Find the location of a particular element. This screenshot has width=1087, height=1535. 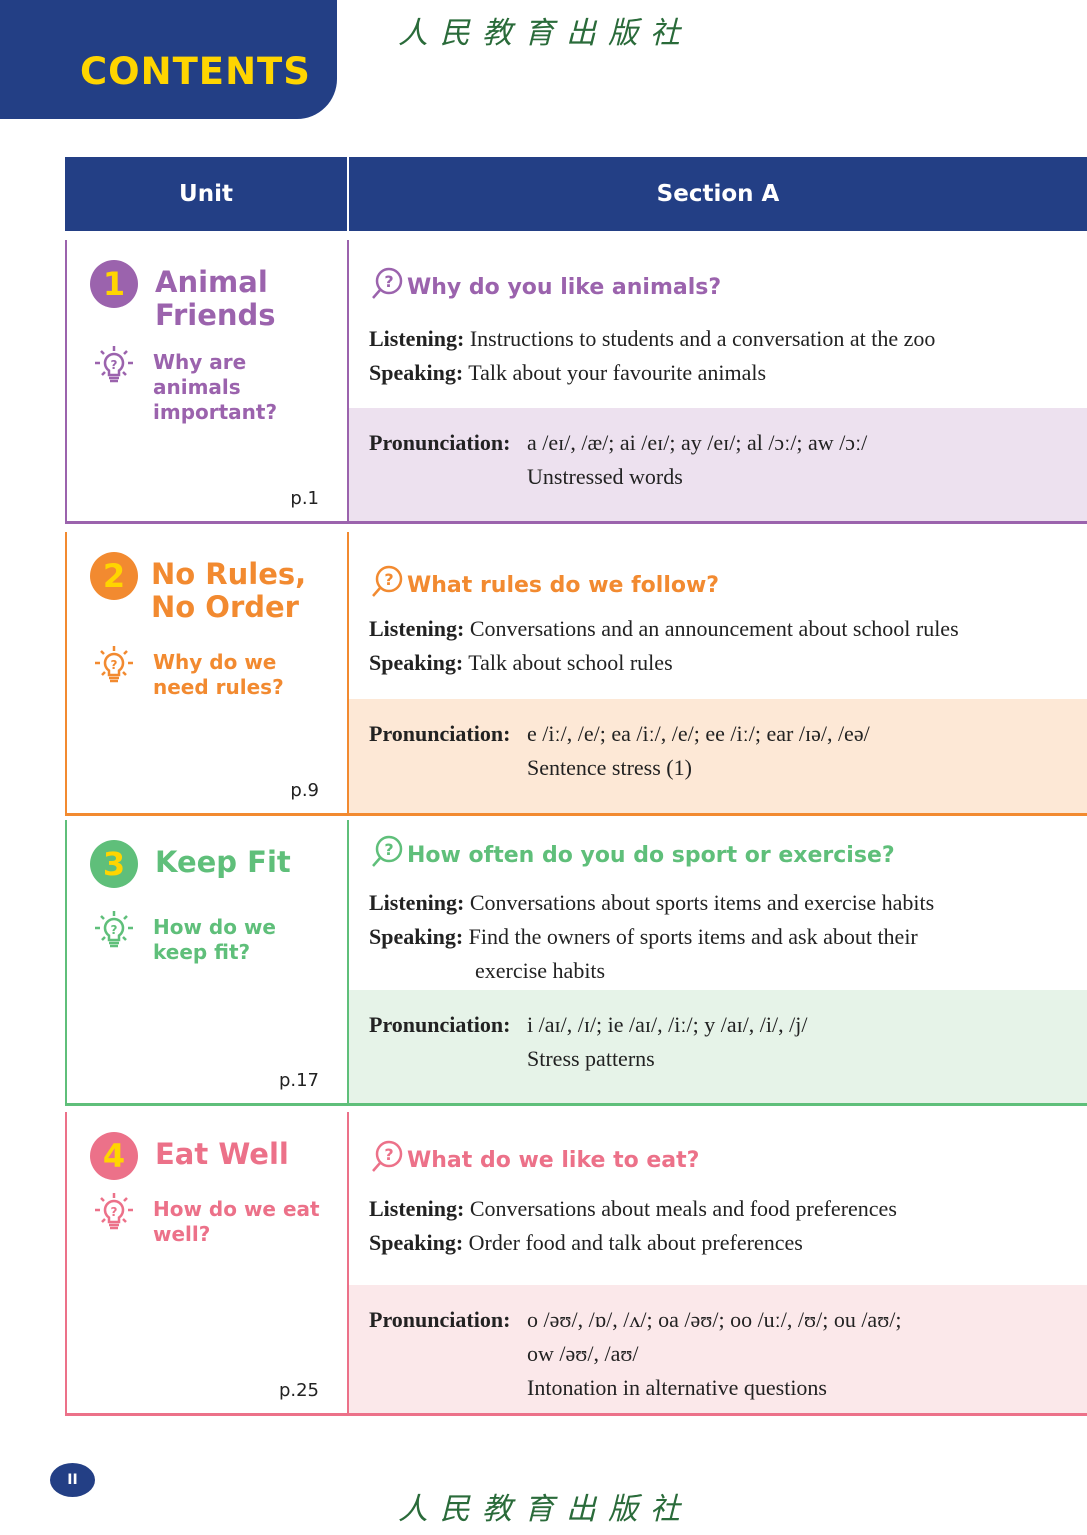

column-header-section-a: Section A is located at coordinates (718, 194).